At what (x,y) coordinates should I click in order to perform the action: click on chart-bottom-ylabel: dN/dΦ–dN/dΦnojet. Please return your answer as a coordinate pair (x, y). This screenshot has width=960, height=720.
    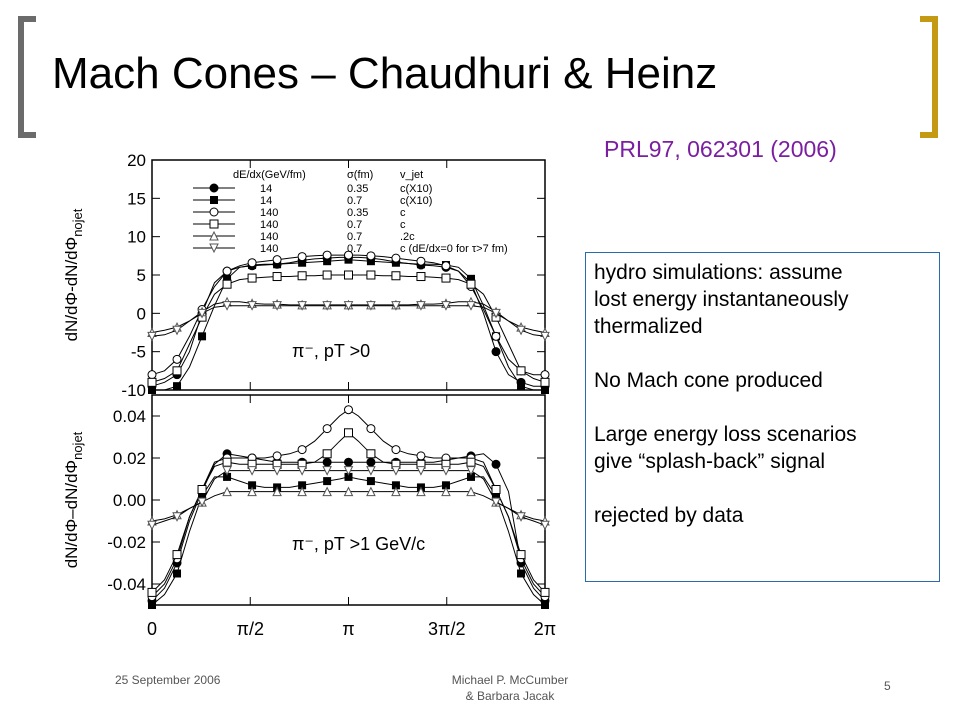
    Looking at the image, I should click on (73, 499).